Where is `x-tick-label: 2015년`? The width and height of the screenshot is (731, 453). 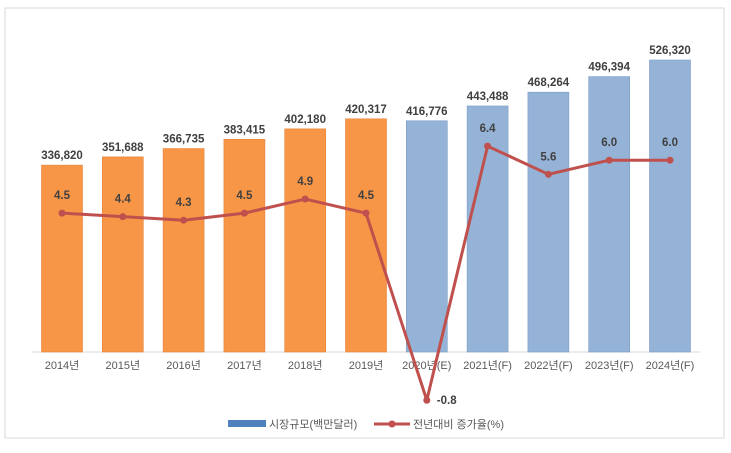
x-tick-label: 2015년 is located at coordinates (123, 365).